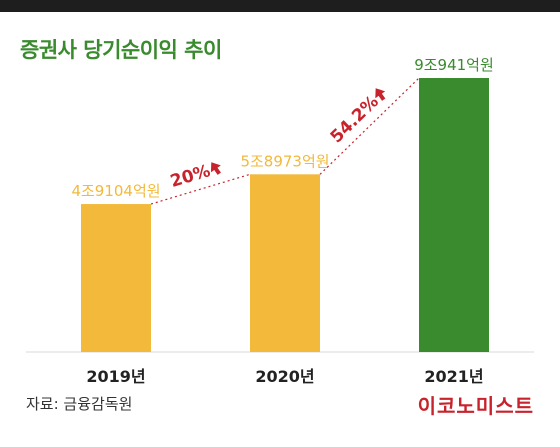 This screenshot has width=560, height=447. I want to click on growth-annotation: 54.2%, so click(356, 117).